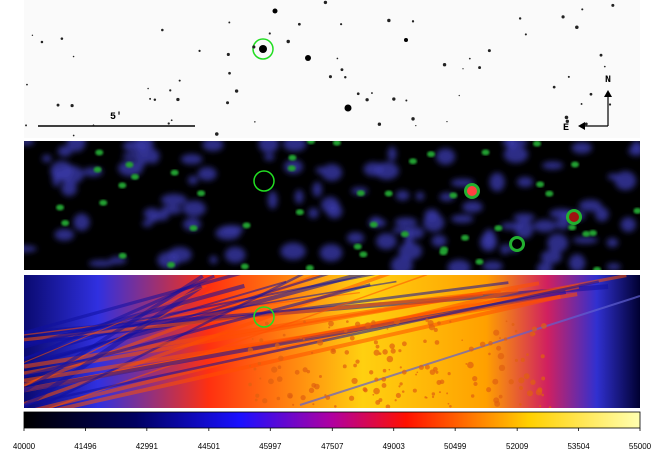 Image resolution: width=657 pixels, height=453 pixels. Describe the element at coordinates (394, 446) in the screenshot. I see `colorbar-tick-label: 49003` at that location.